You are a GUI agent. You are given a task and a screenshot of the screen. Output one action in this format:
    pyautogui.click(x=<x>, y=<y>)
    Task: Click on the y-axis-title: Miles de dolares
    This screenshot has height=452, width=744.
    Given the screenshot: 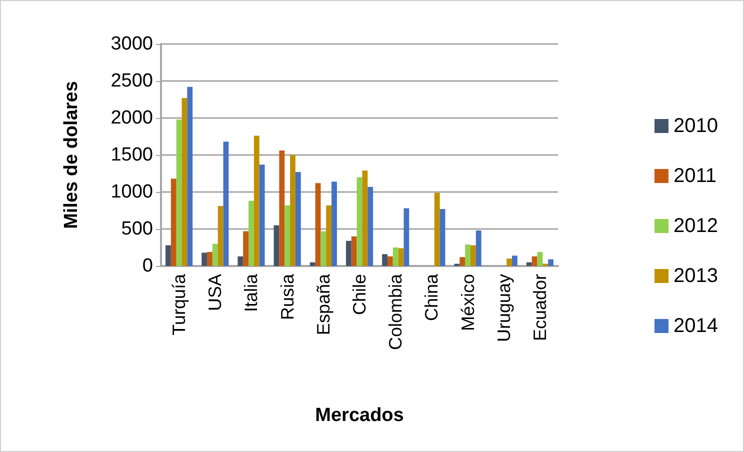 What is the action you would take?
    pyautogui.click(x=71, y=155)
    